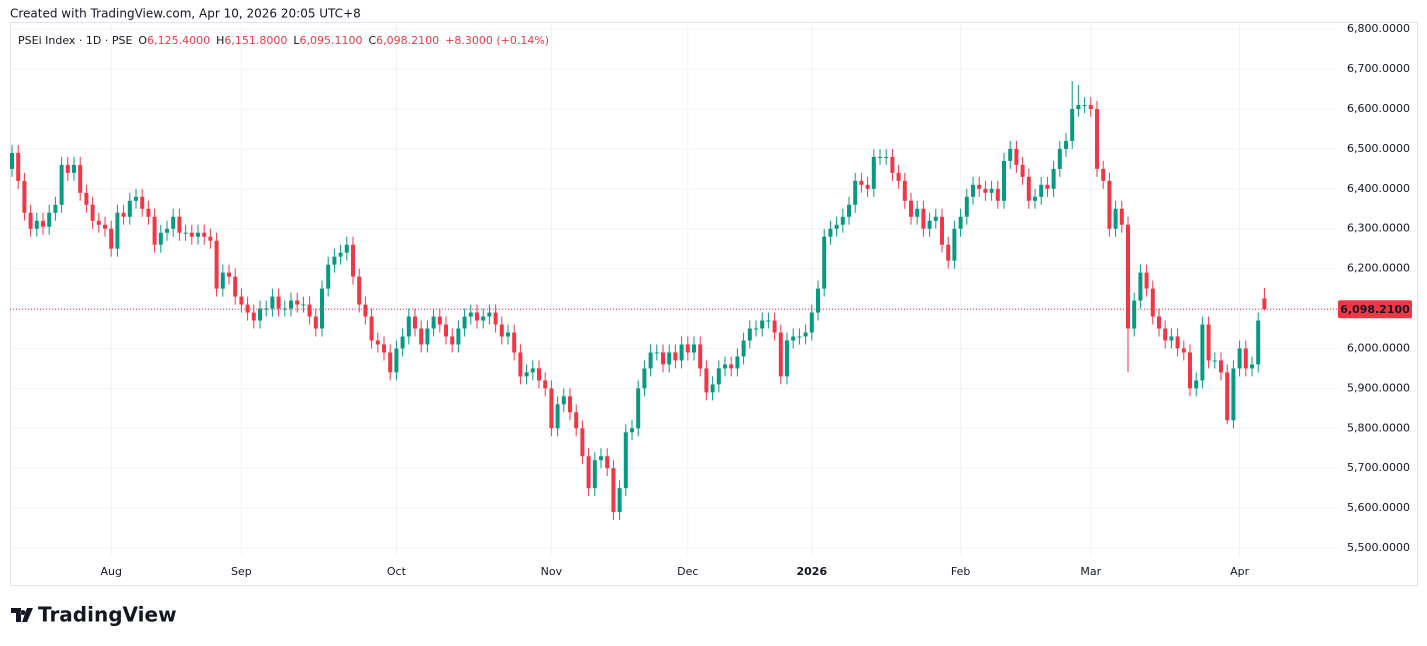  Describe the element at coordinates (1378, 347) in the screenshot. I see `y-tick-label: 6,000.0000` at that location.